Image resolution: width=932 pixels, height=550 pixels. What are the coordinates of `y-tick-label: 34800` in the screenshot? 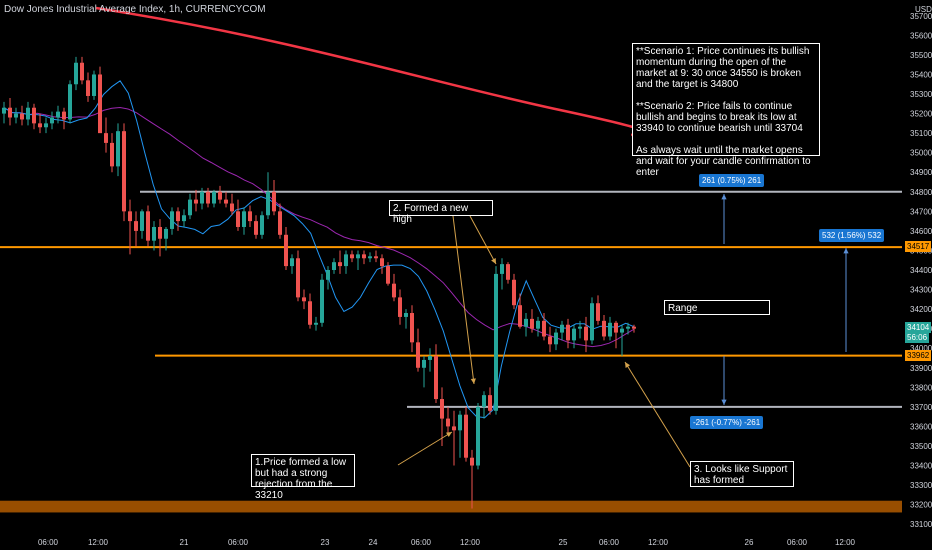 It's located at (921, 192).